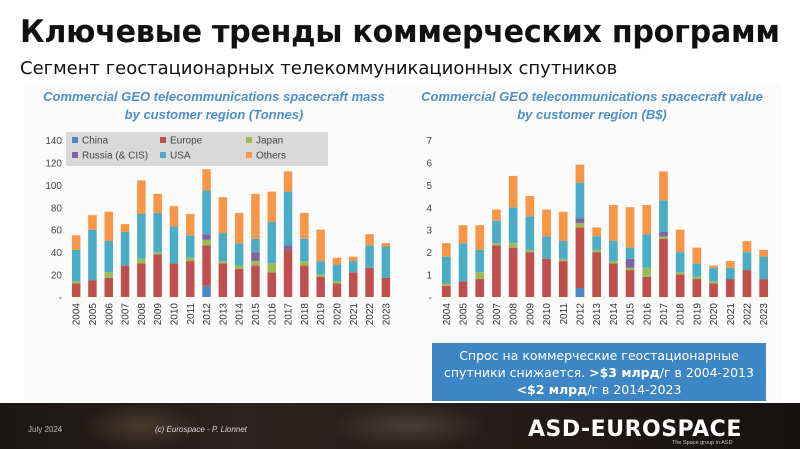 The image size is (800, 449). Describe the element at coordinates (552, 389) in the screenshot. I see `note-line-3-bold: <$2 млрд` at that location.